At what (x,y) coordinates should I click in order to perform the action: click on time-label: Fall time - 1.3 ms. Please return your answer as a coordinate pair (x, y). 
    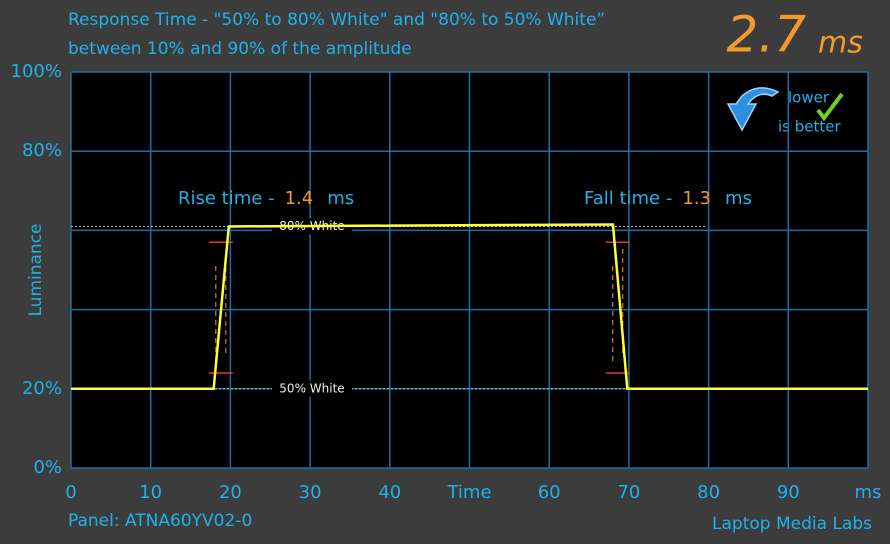
    Looking at the image, I should click on (668, 198).